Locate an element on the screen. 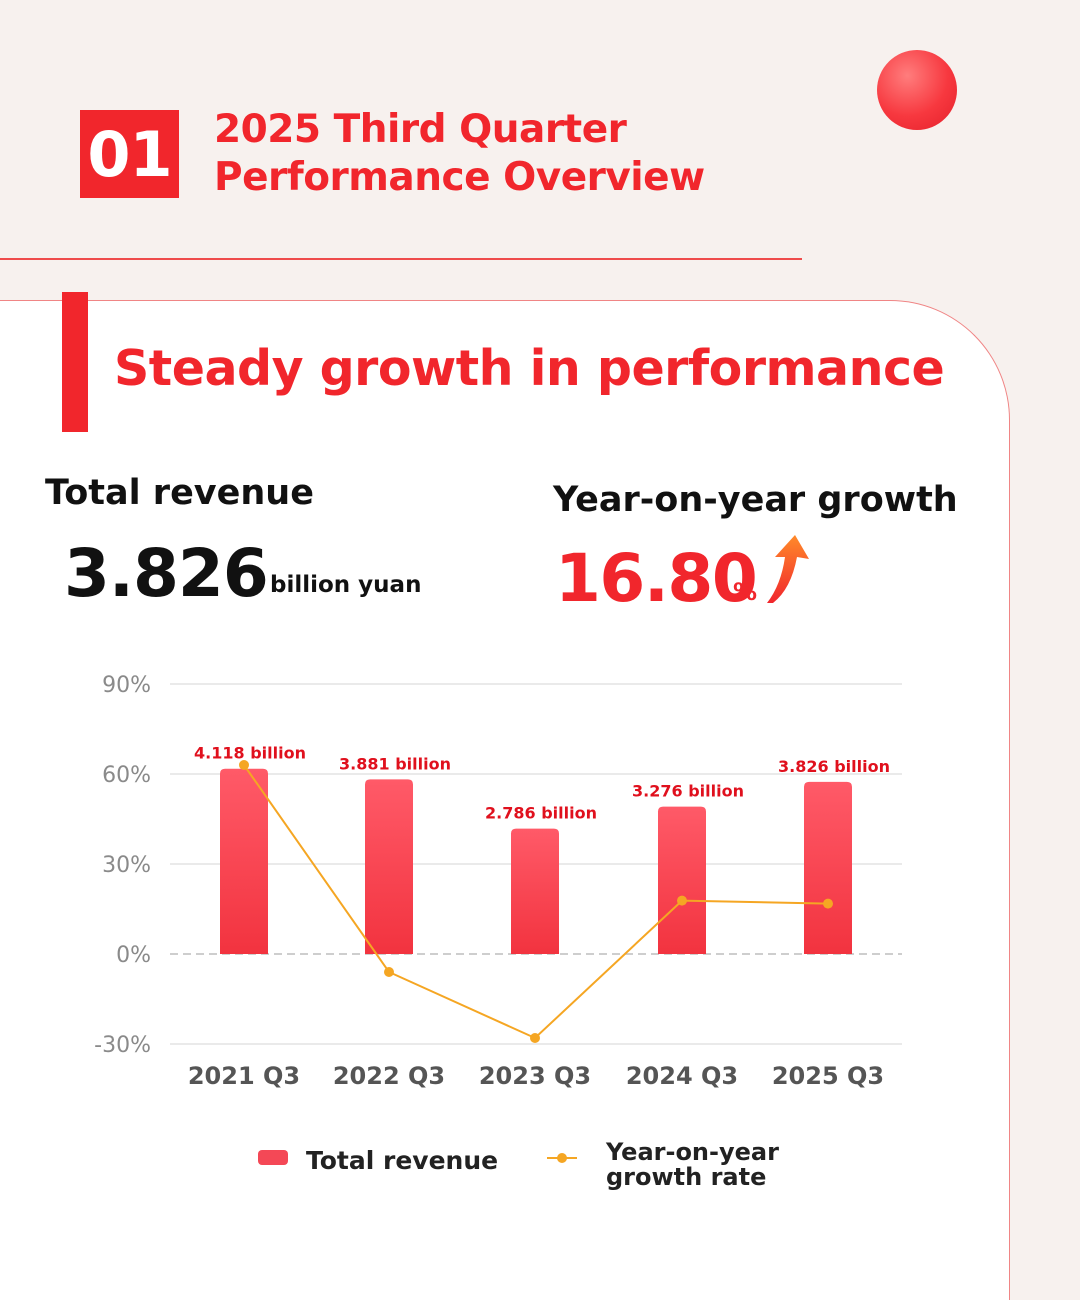  x-tick-label: 2023 Q3 is located at coordinates (535, 1076).